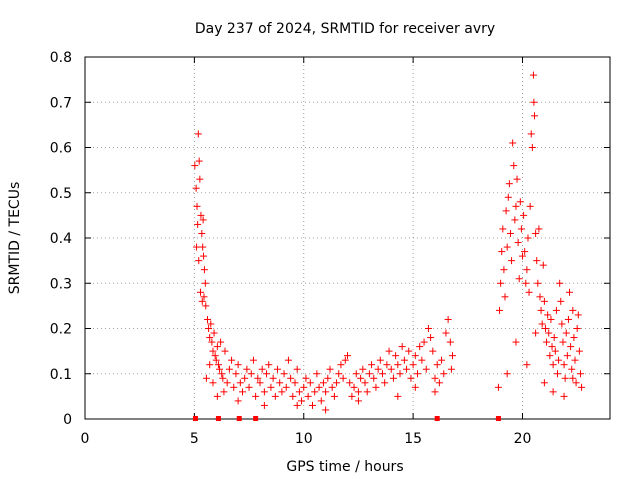 The height and width of the screenshot is (480, 640). Describe the element at coordinates (67, 420) in the screenshot. I see `y-tick-label: 0` at that location.